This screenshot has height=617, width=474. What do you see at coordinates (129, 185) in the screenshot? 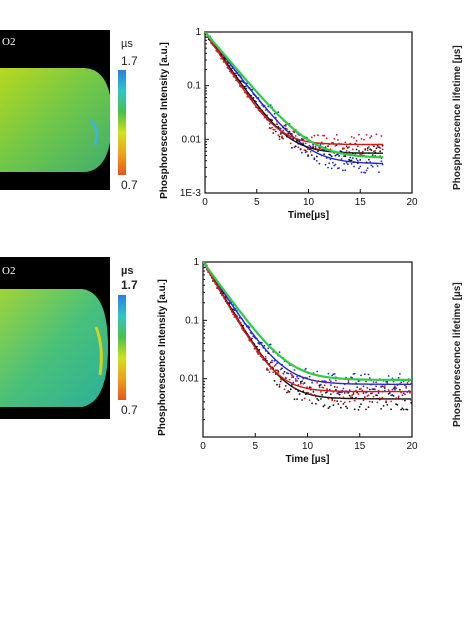
I see `colorbar-min-top: 0.7` at bounding box center [129, 185].